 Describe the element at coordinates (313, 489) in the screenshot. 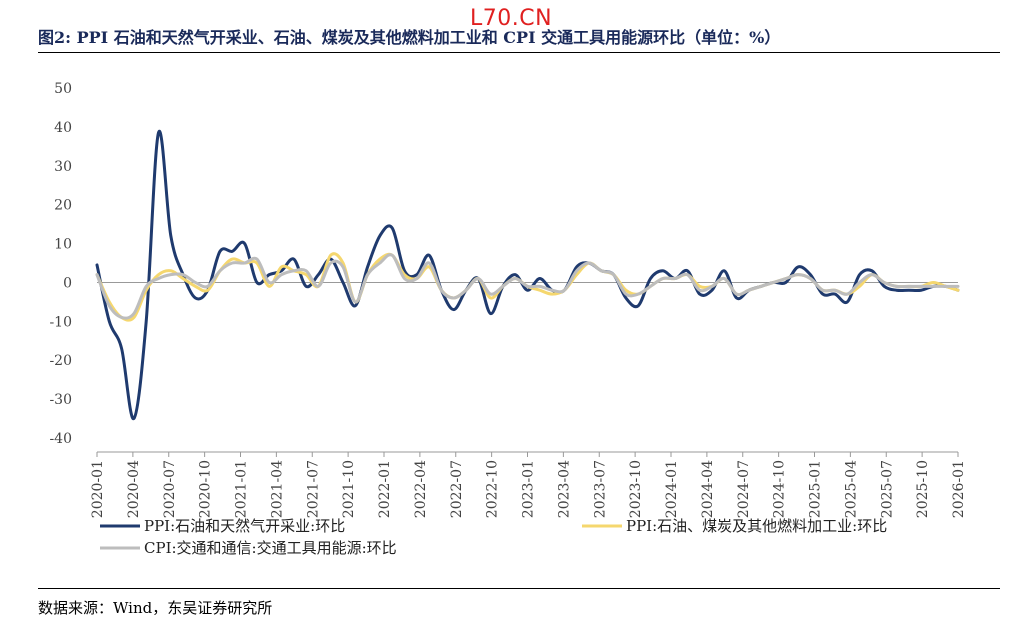

I see `x-tick-label: 2021-07` at that location.